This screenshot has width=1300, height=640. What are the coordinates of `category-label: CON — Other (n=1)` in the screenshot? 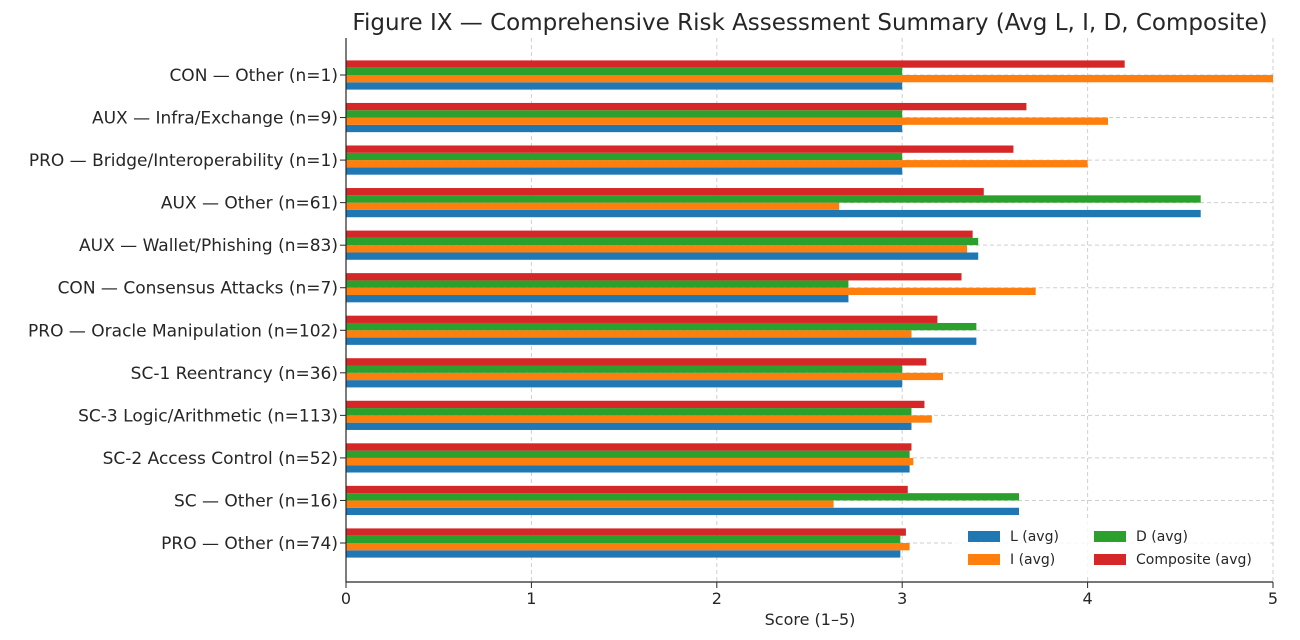 It's located at (253, 76).